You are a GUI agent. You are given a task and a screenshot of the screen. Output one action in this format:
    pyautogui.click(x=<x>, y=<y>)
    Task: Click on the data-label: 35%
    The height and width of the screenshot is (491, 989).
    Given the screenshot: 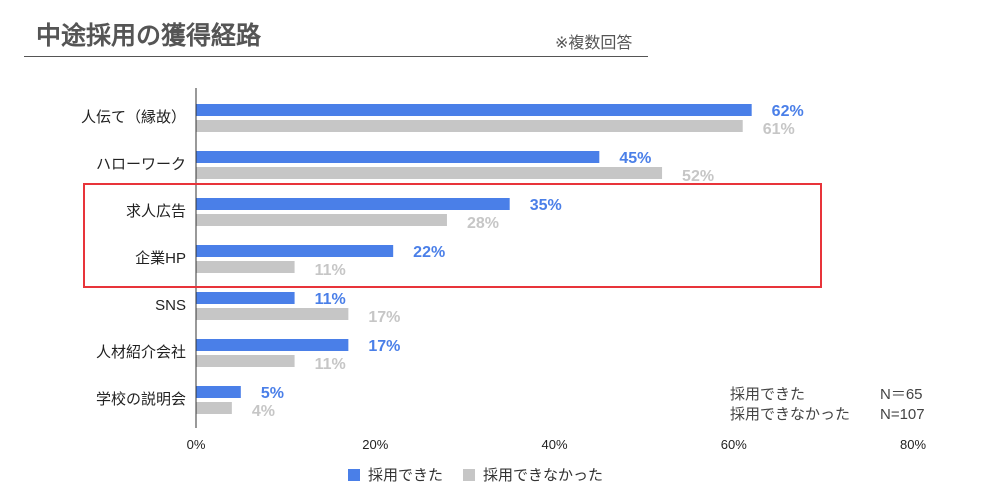 What is the action you would take?
    pyautogui.click(x=546, y=205)
    